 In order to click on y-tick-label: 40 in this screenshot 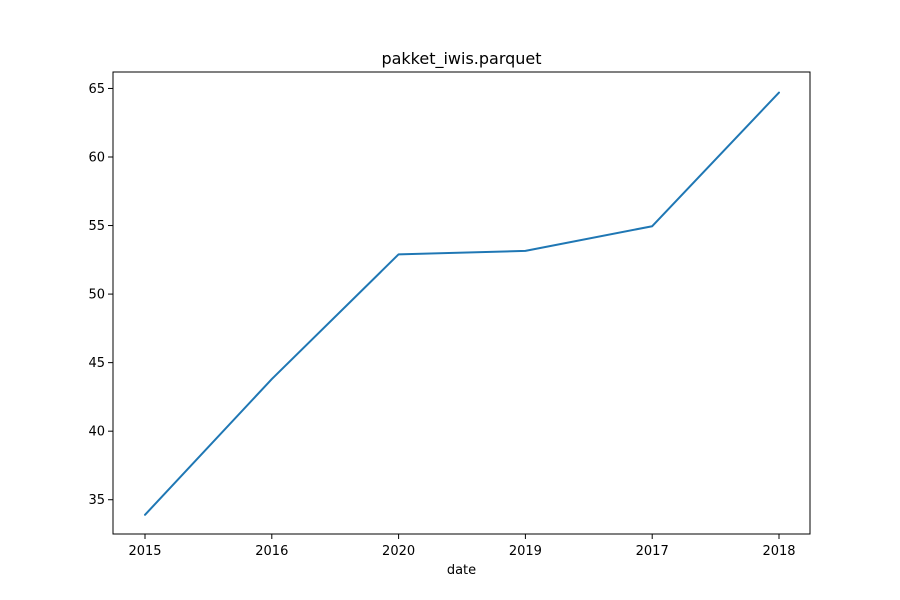, I will do `click(96, 432)`.